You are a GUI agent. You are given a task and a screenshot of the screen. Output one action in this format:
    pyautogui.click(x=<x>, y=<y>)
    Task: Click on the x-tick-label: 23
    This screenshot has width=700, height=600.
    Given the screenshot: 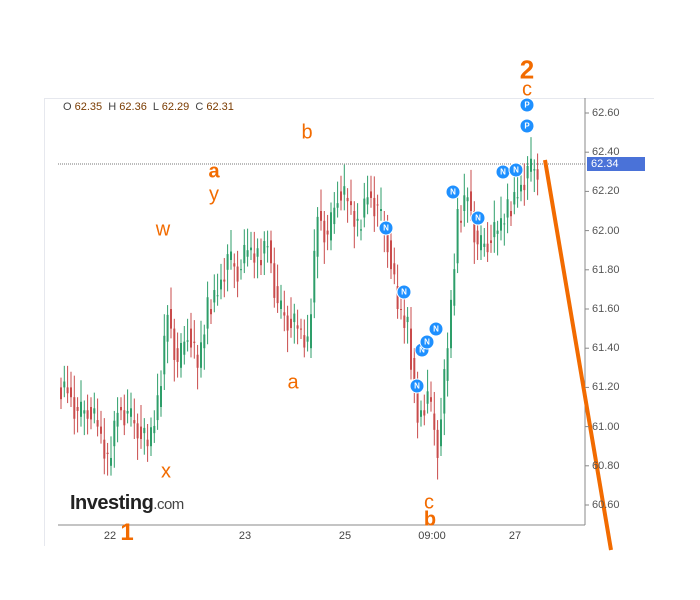 What is the action you would take?
    pyautogui.click(x=245, y=536)
    